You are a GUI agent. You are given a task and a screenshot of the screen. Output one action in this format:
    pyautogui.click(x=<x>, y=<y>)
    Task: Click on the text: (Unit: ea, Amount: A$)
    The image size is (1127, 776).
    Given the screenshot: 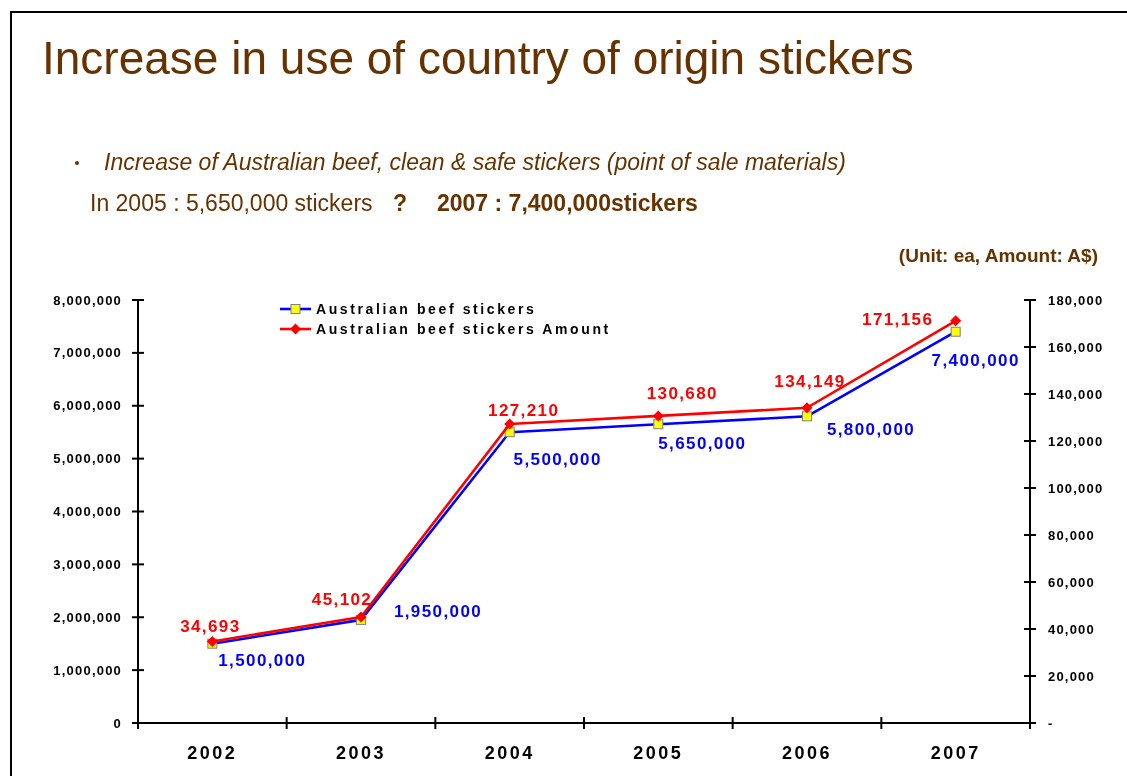 What is the action you would take?
    pyautogui.click(x=998, y=255)
    